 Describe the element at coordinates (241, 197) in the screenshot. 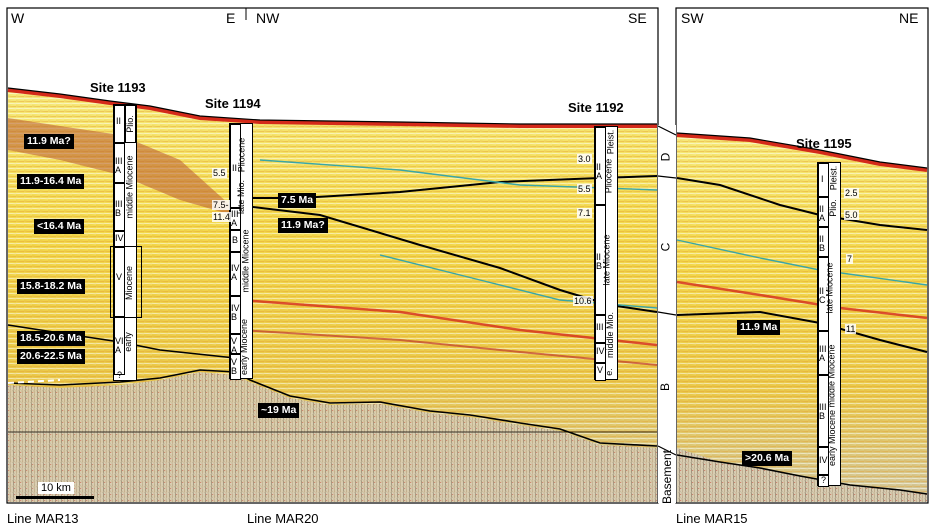

I see `epoch-1194-late: late Mio.` at that location.